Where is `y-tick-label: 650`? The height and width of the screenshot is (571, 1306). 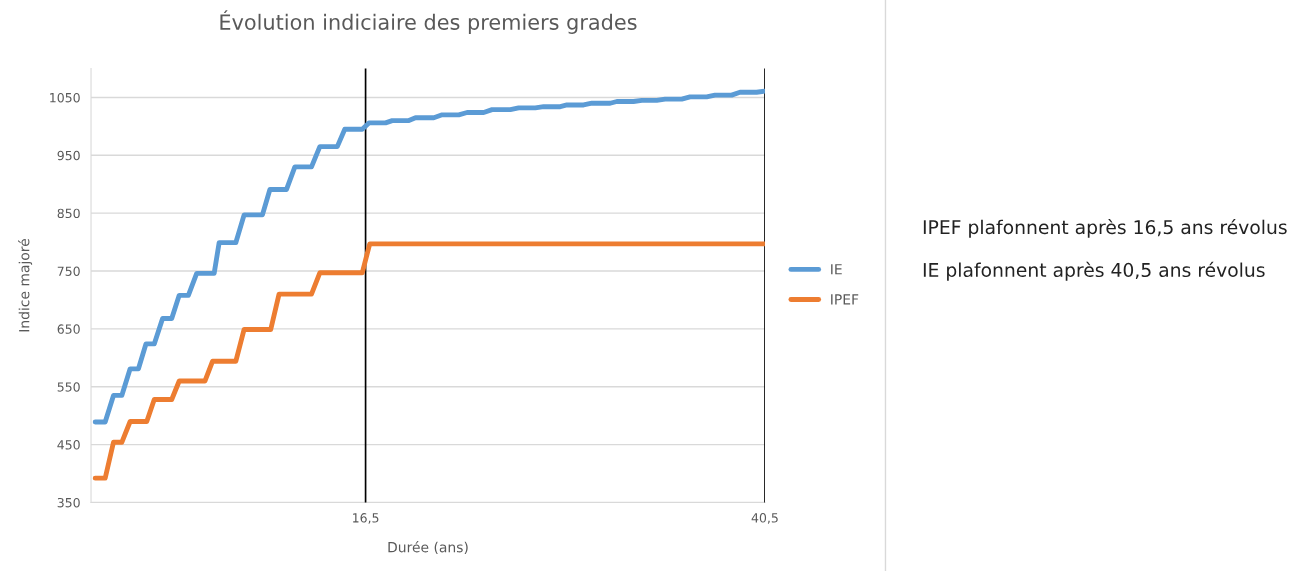 y-tick-label: 650 is located at coordinates (68, 329).